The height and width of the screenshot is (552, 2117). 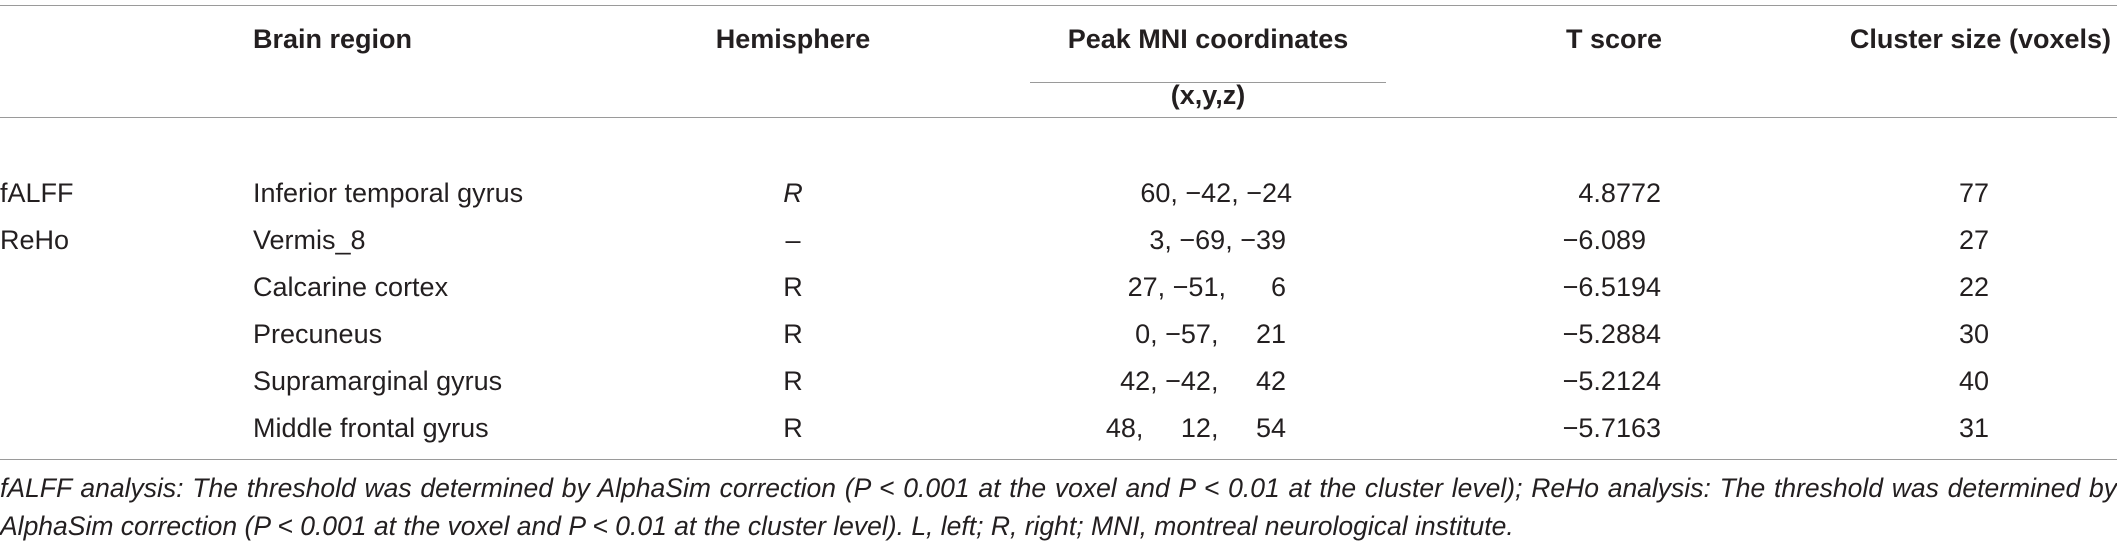 What do you see at coordinates (1058, 5) in the screenshot?
I see `table-top-rule` at bounding box center [1058, 5].